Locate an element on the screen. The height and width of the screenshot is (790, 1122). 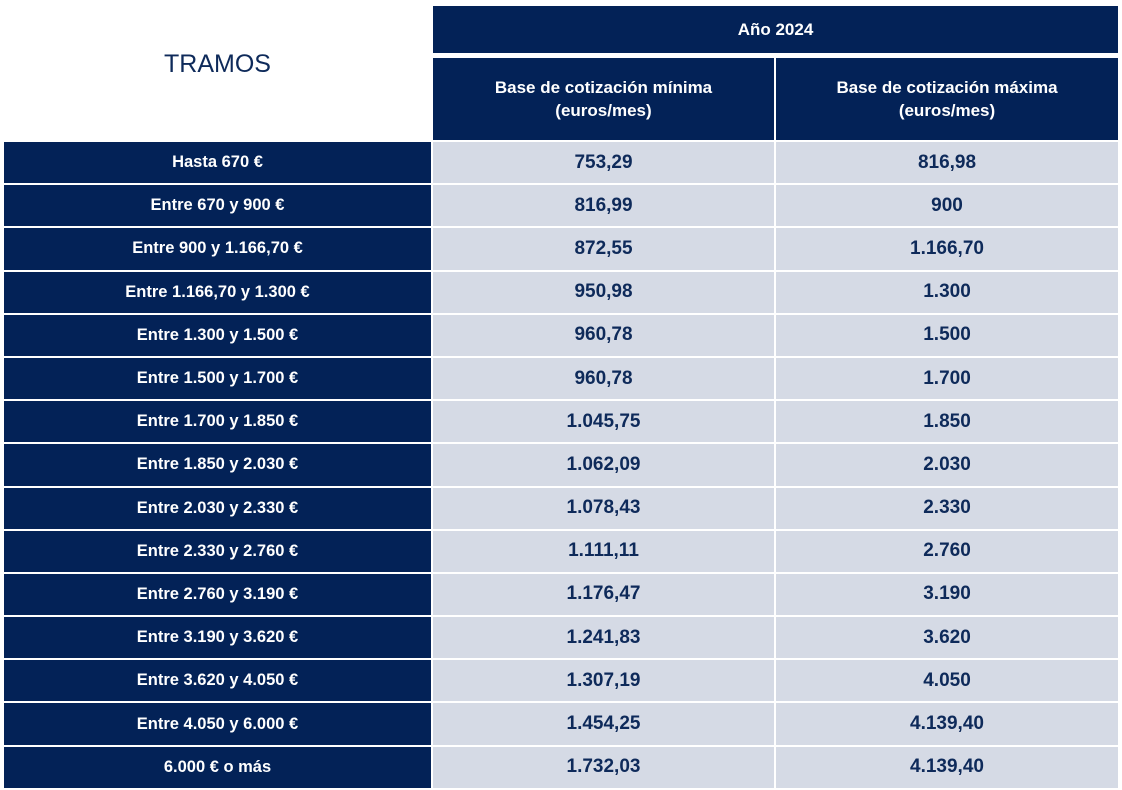
year-header: Año 2024 is located at coordinates (775, 29).